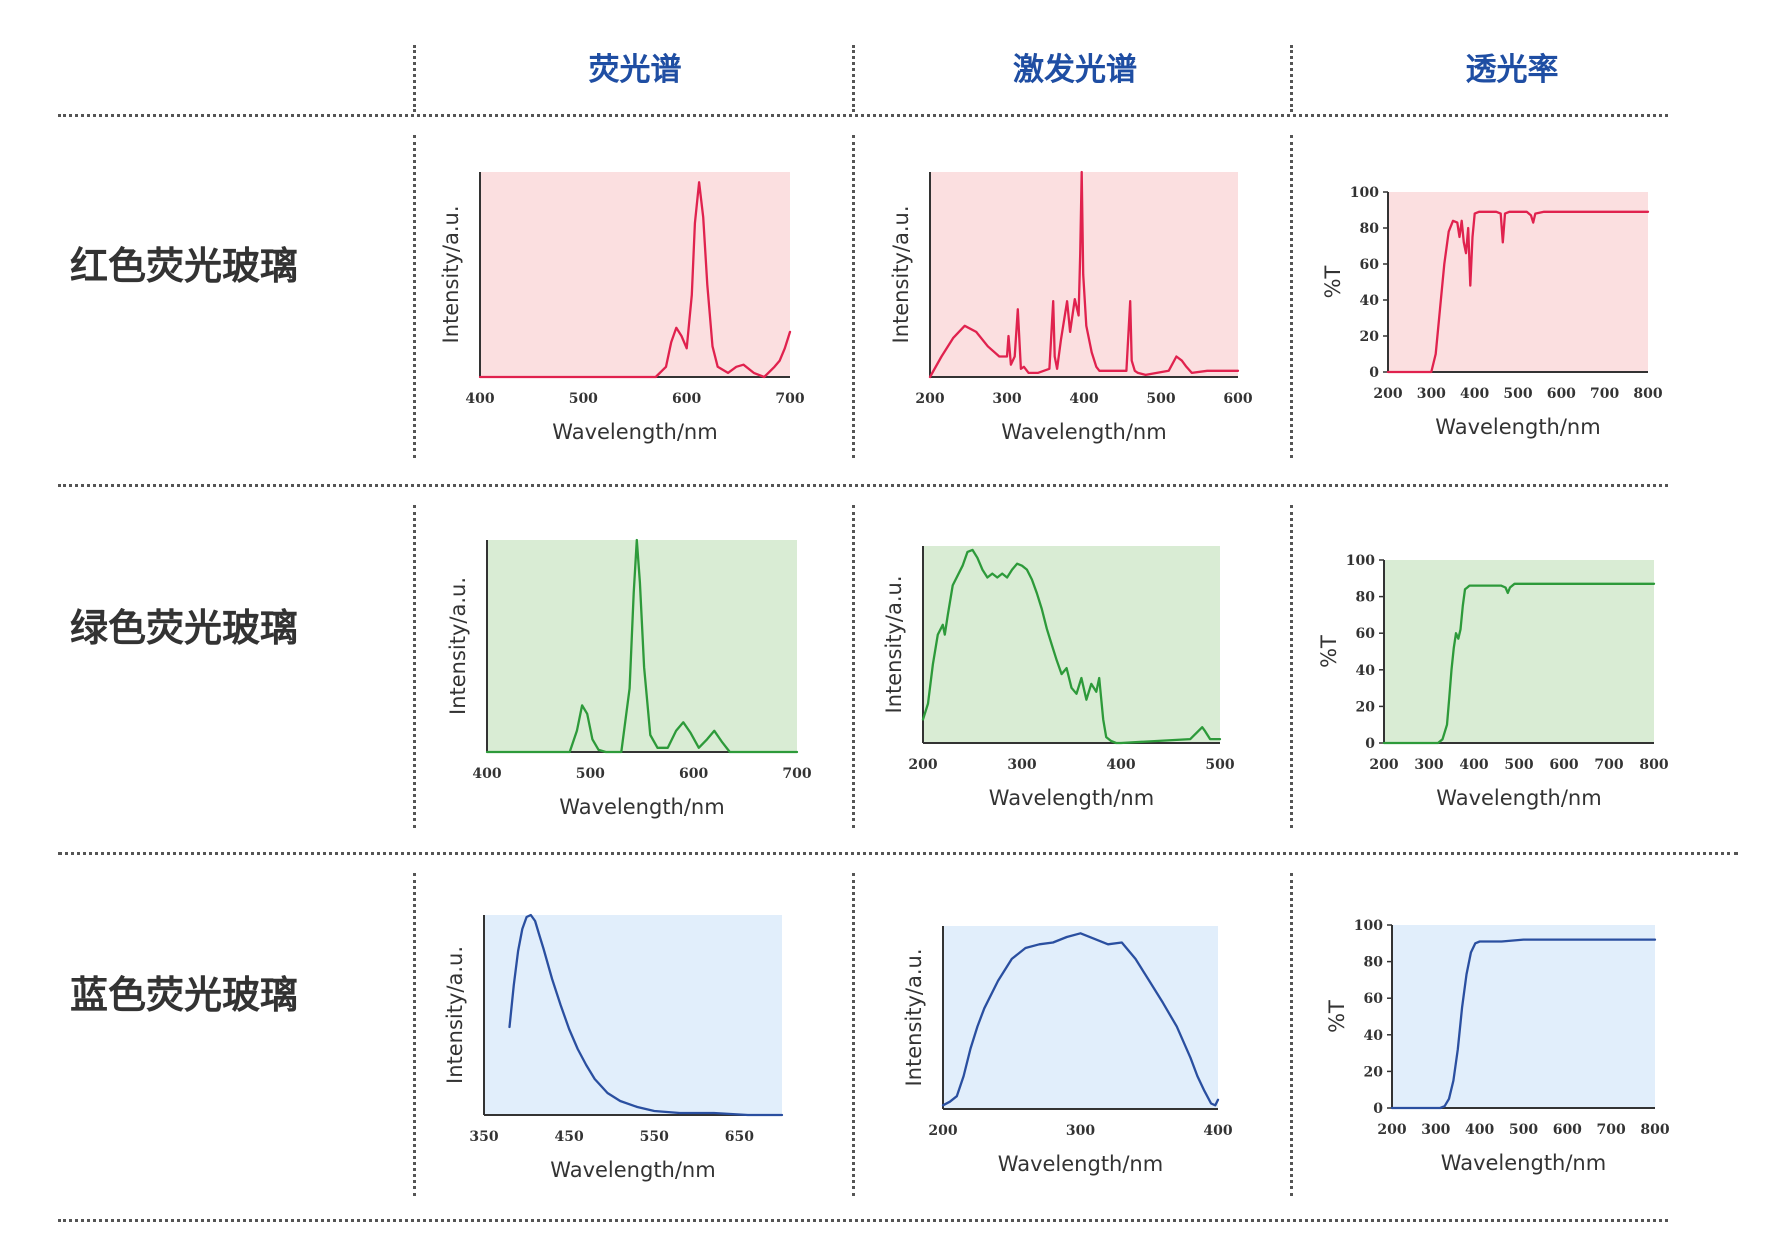 This screenshot has height=1254, width=1783. Describe the element at coordinates (863, 1220) in the screenshot. I see `divider-bottom` at that location.